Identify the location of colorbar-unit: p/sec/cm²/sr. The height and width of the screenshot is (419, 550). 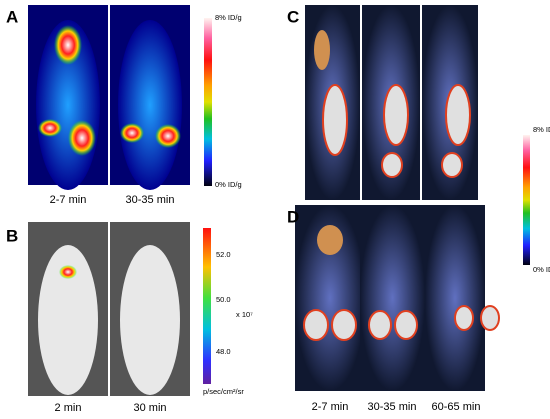
(223, 391).